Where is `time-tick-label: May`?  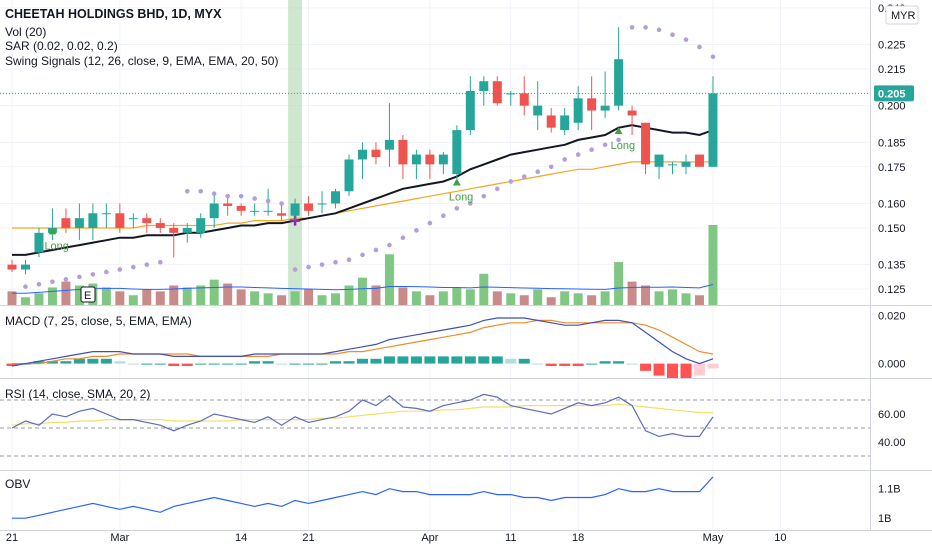 time-tick-label: May is located at coordinates (713, 538).